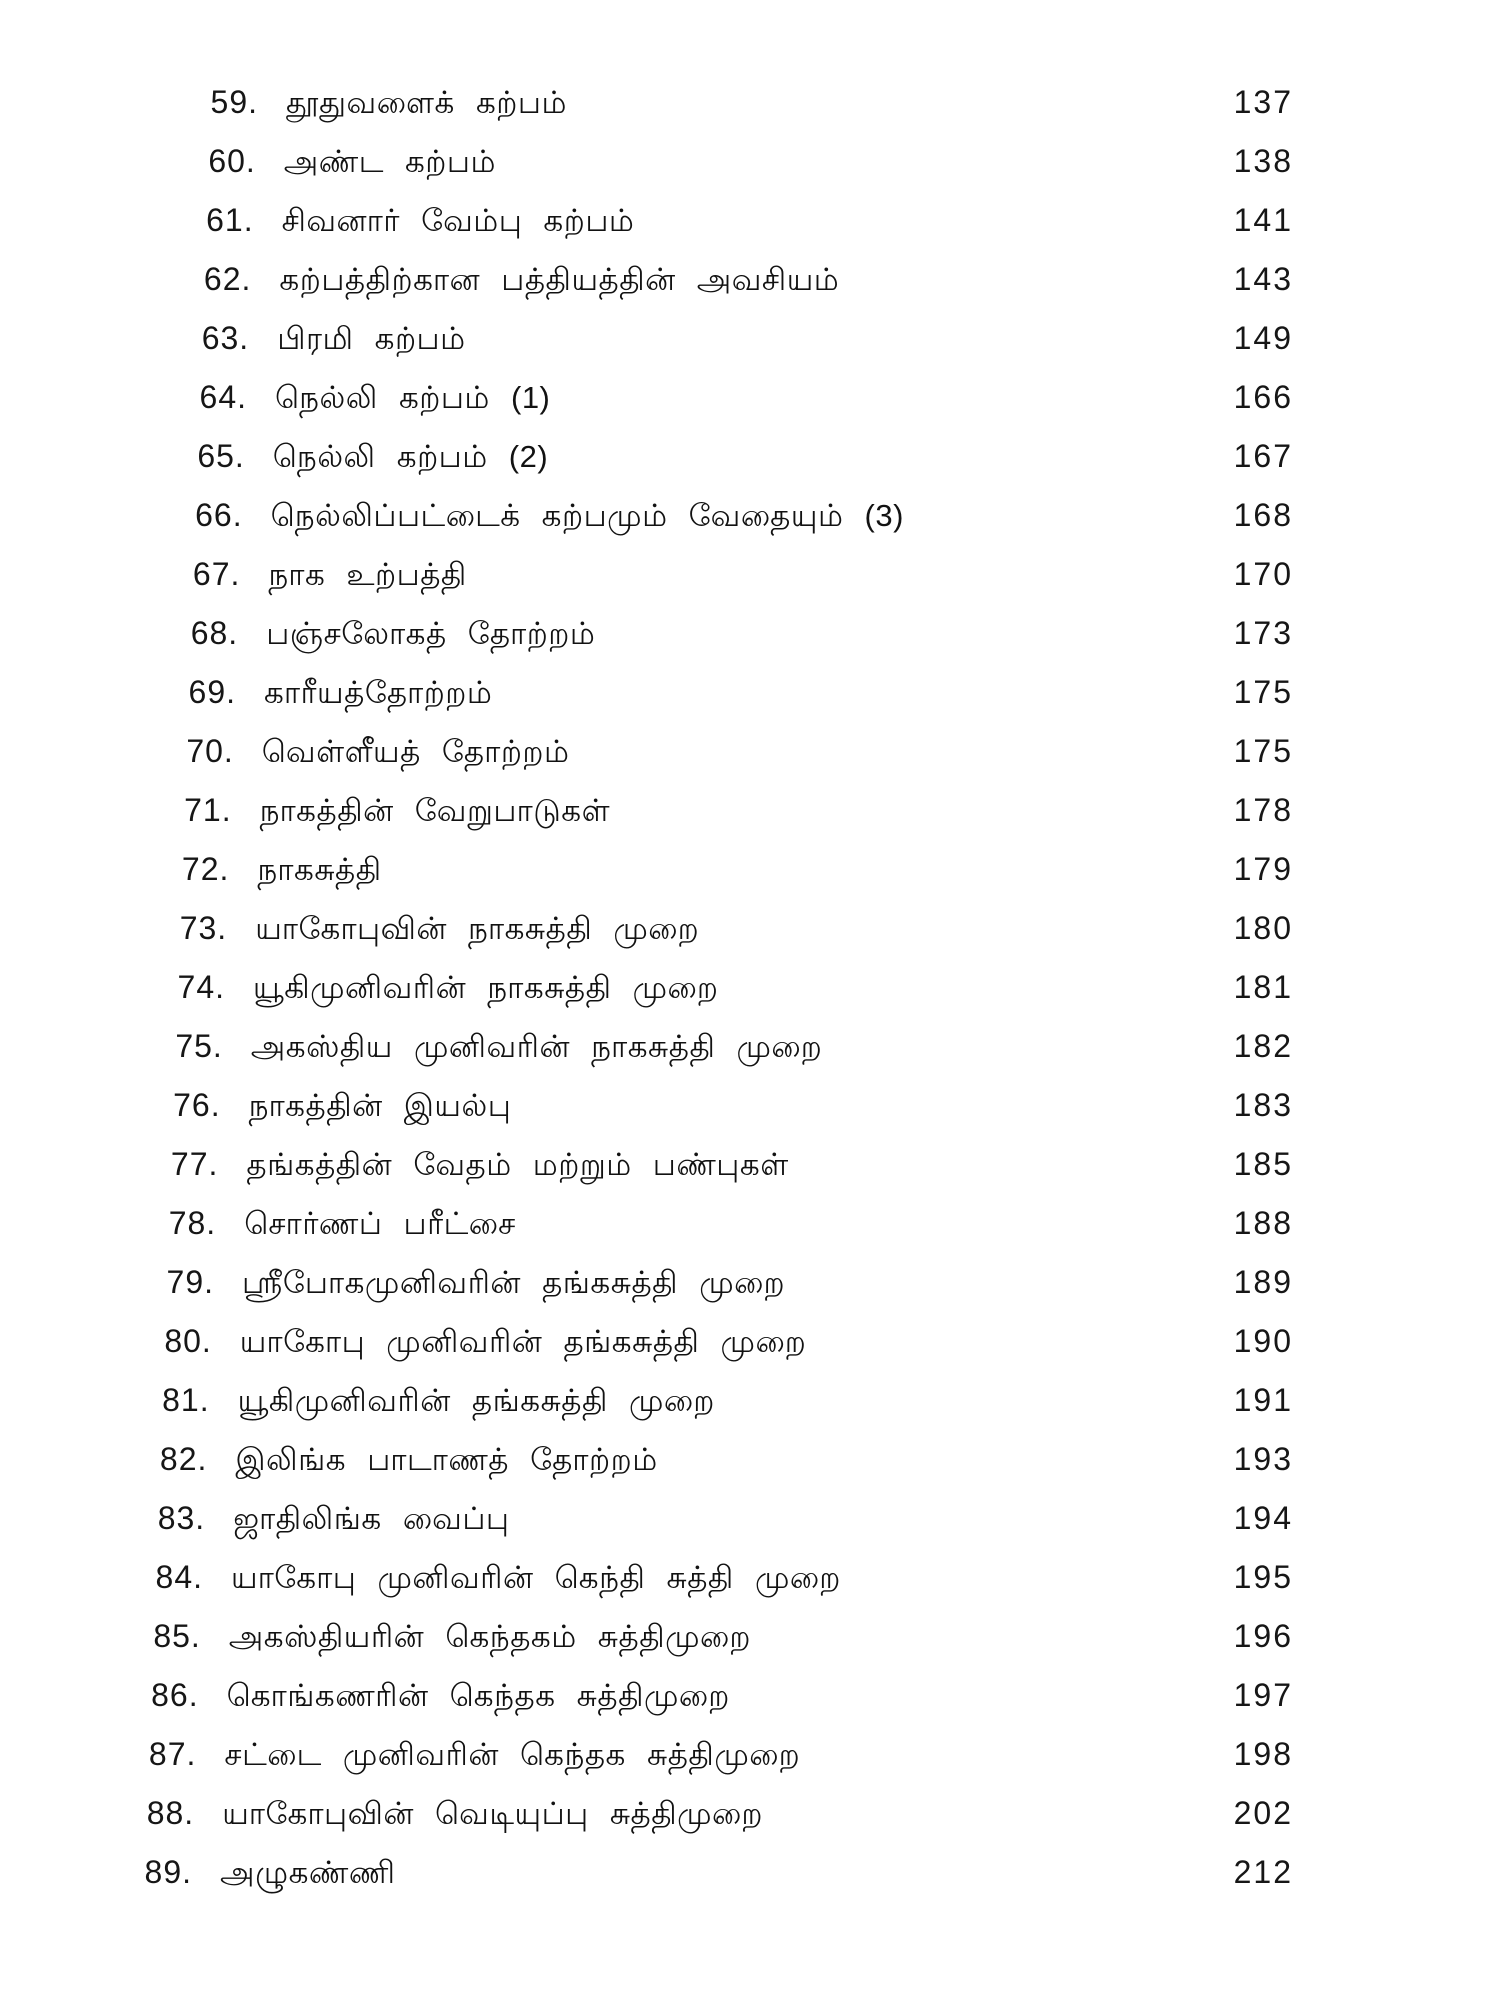 The height and width of the screenshot is (2000, 1500). What do you see at coordinates (750, 1706) in the screenshot?
I see `toc-row: 86. கொங்கணரின் கெந்தக சுத்திமுறை 197` at bounding box center [750, 1706].